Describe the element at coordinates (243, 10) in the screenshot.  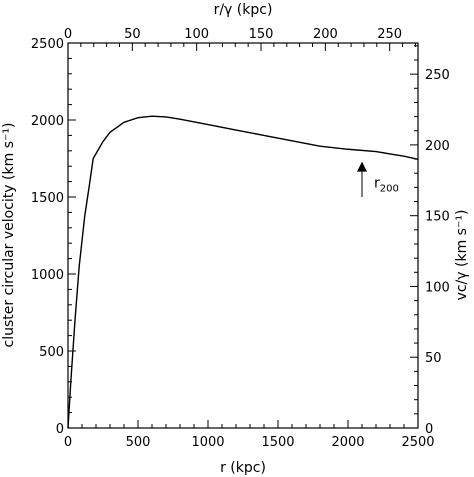
I see `top-axis-title: r/γ (kpc)` at that location.